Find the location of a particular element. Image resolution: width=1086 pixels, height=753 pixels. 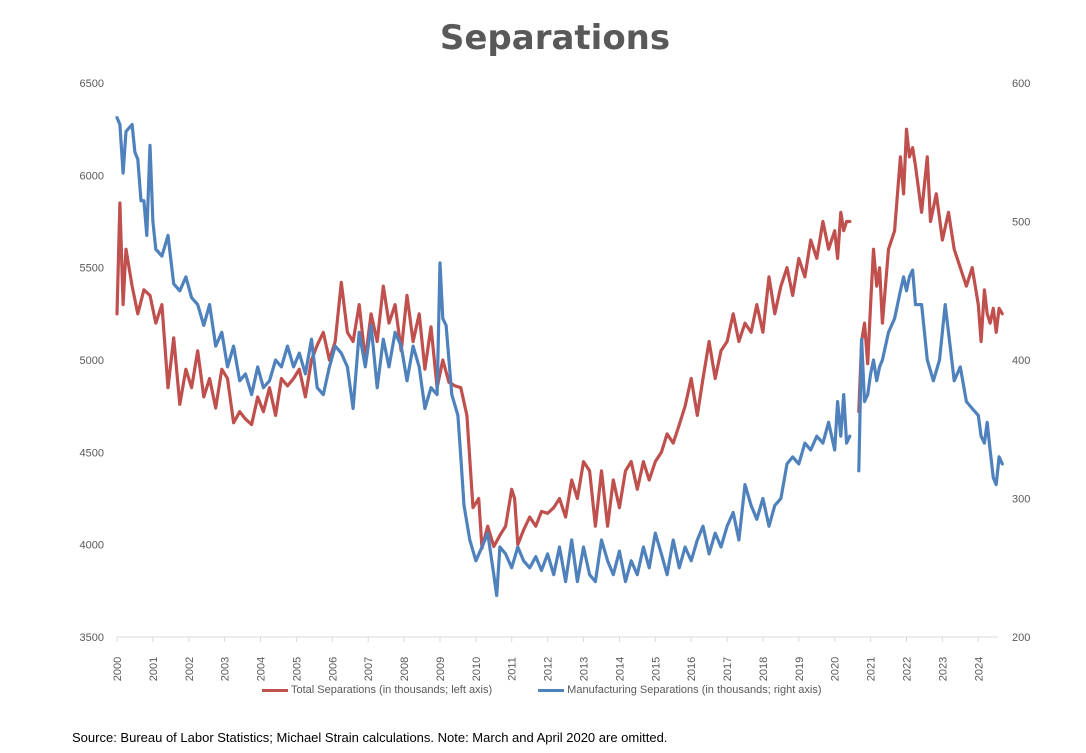

x-tick-label: 2002 is located at coordinates (190, 669).